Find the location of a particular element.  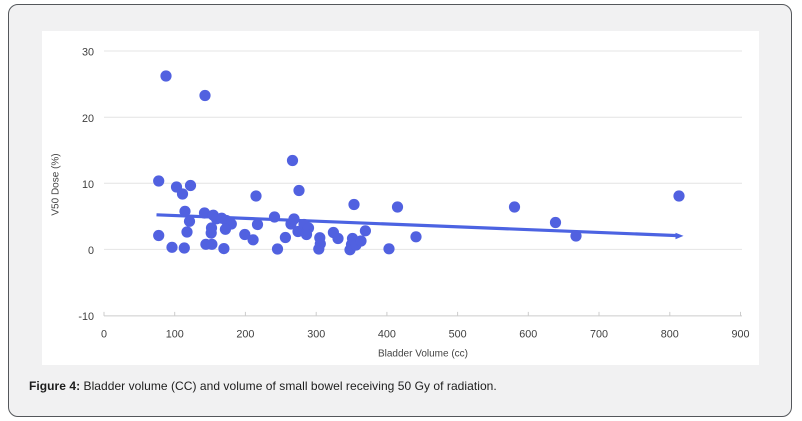

svg-text: V50 Dose (%) is located at coordinates (56, 184).